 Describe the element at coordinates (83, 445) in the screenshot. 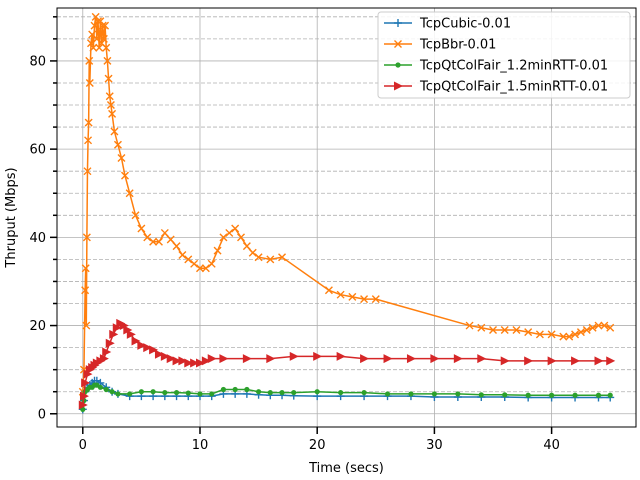

I see `x-tick-label: 0` at that location.